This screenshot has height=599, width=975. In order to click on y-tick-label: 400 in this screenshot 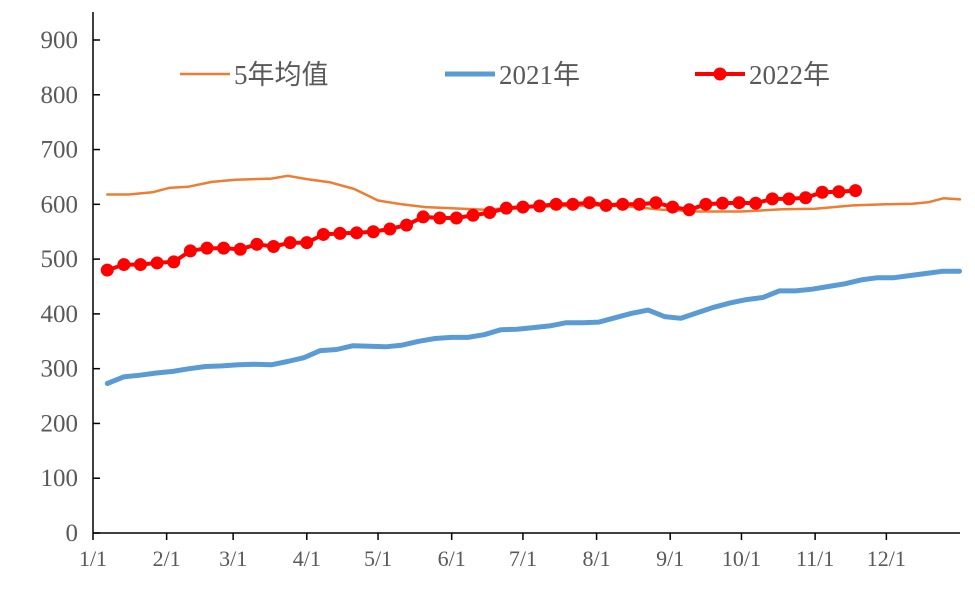, I will do `click(60, 314)`.